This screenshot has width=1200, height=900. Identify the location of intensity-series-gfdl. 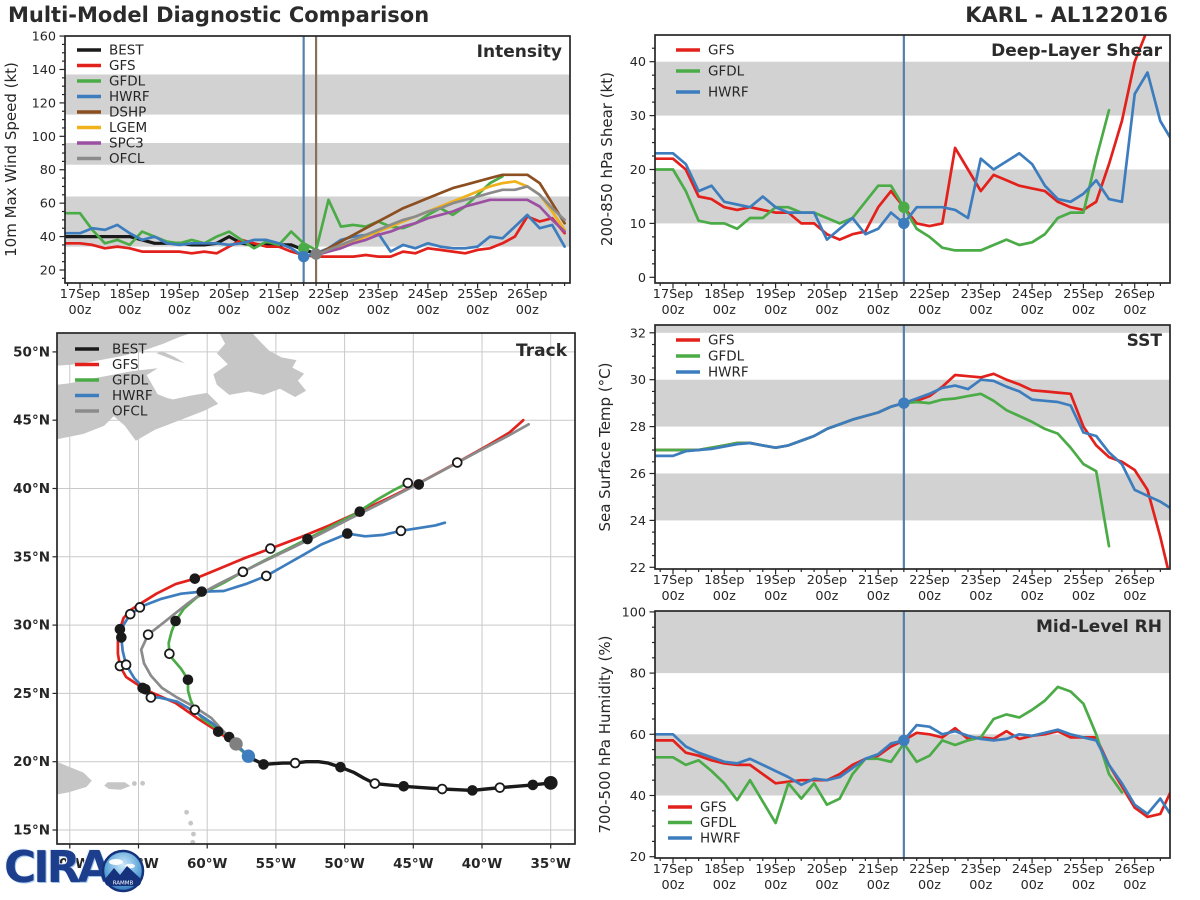
(284, 213).